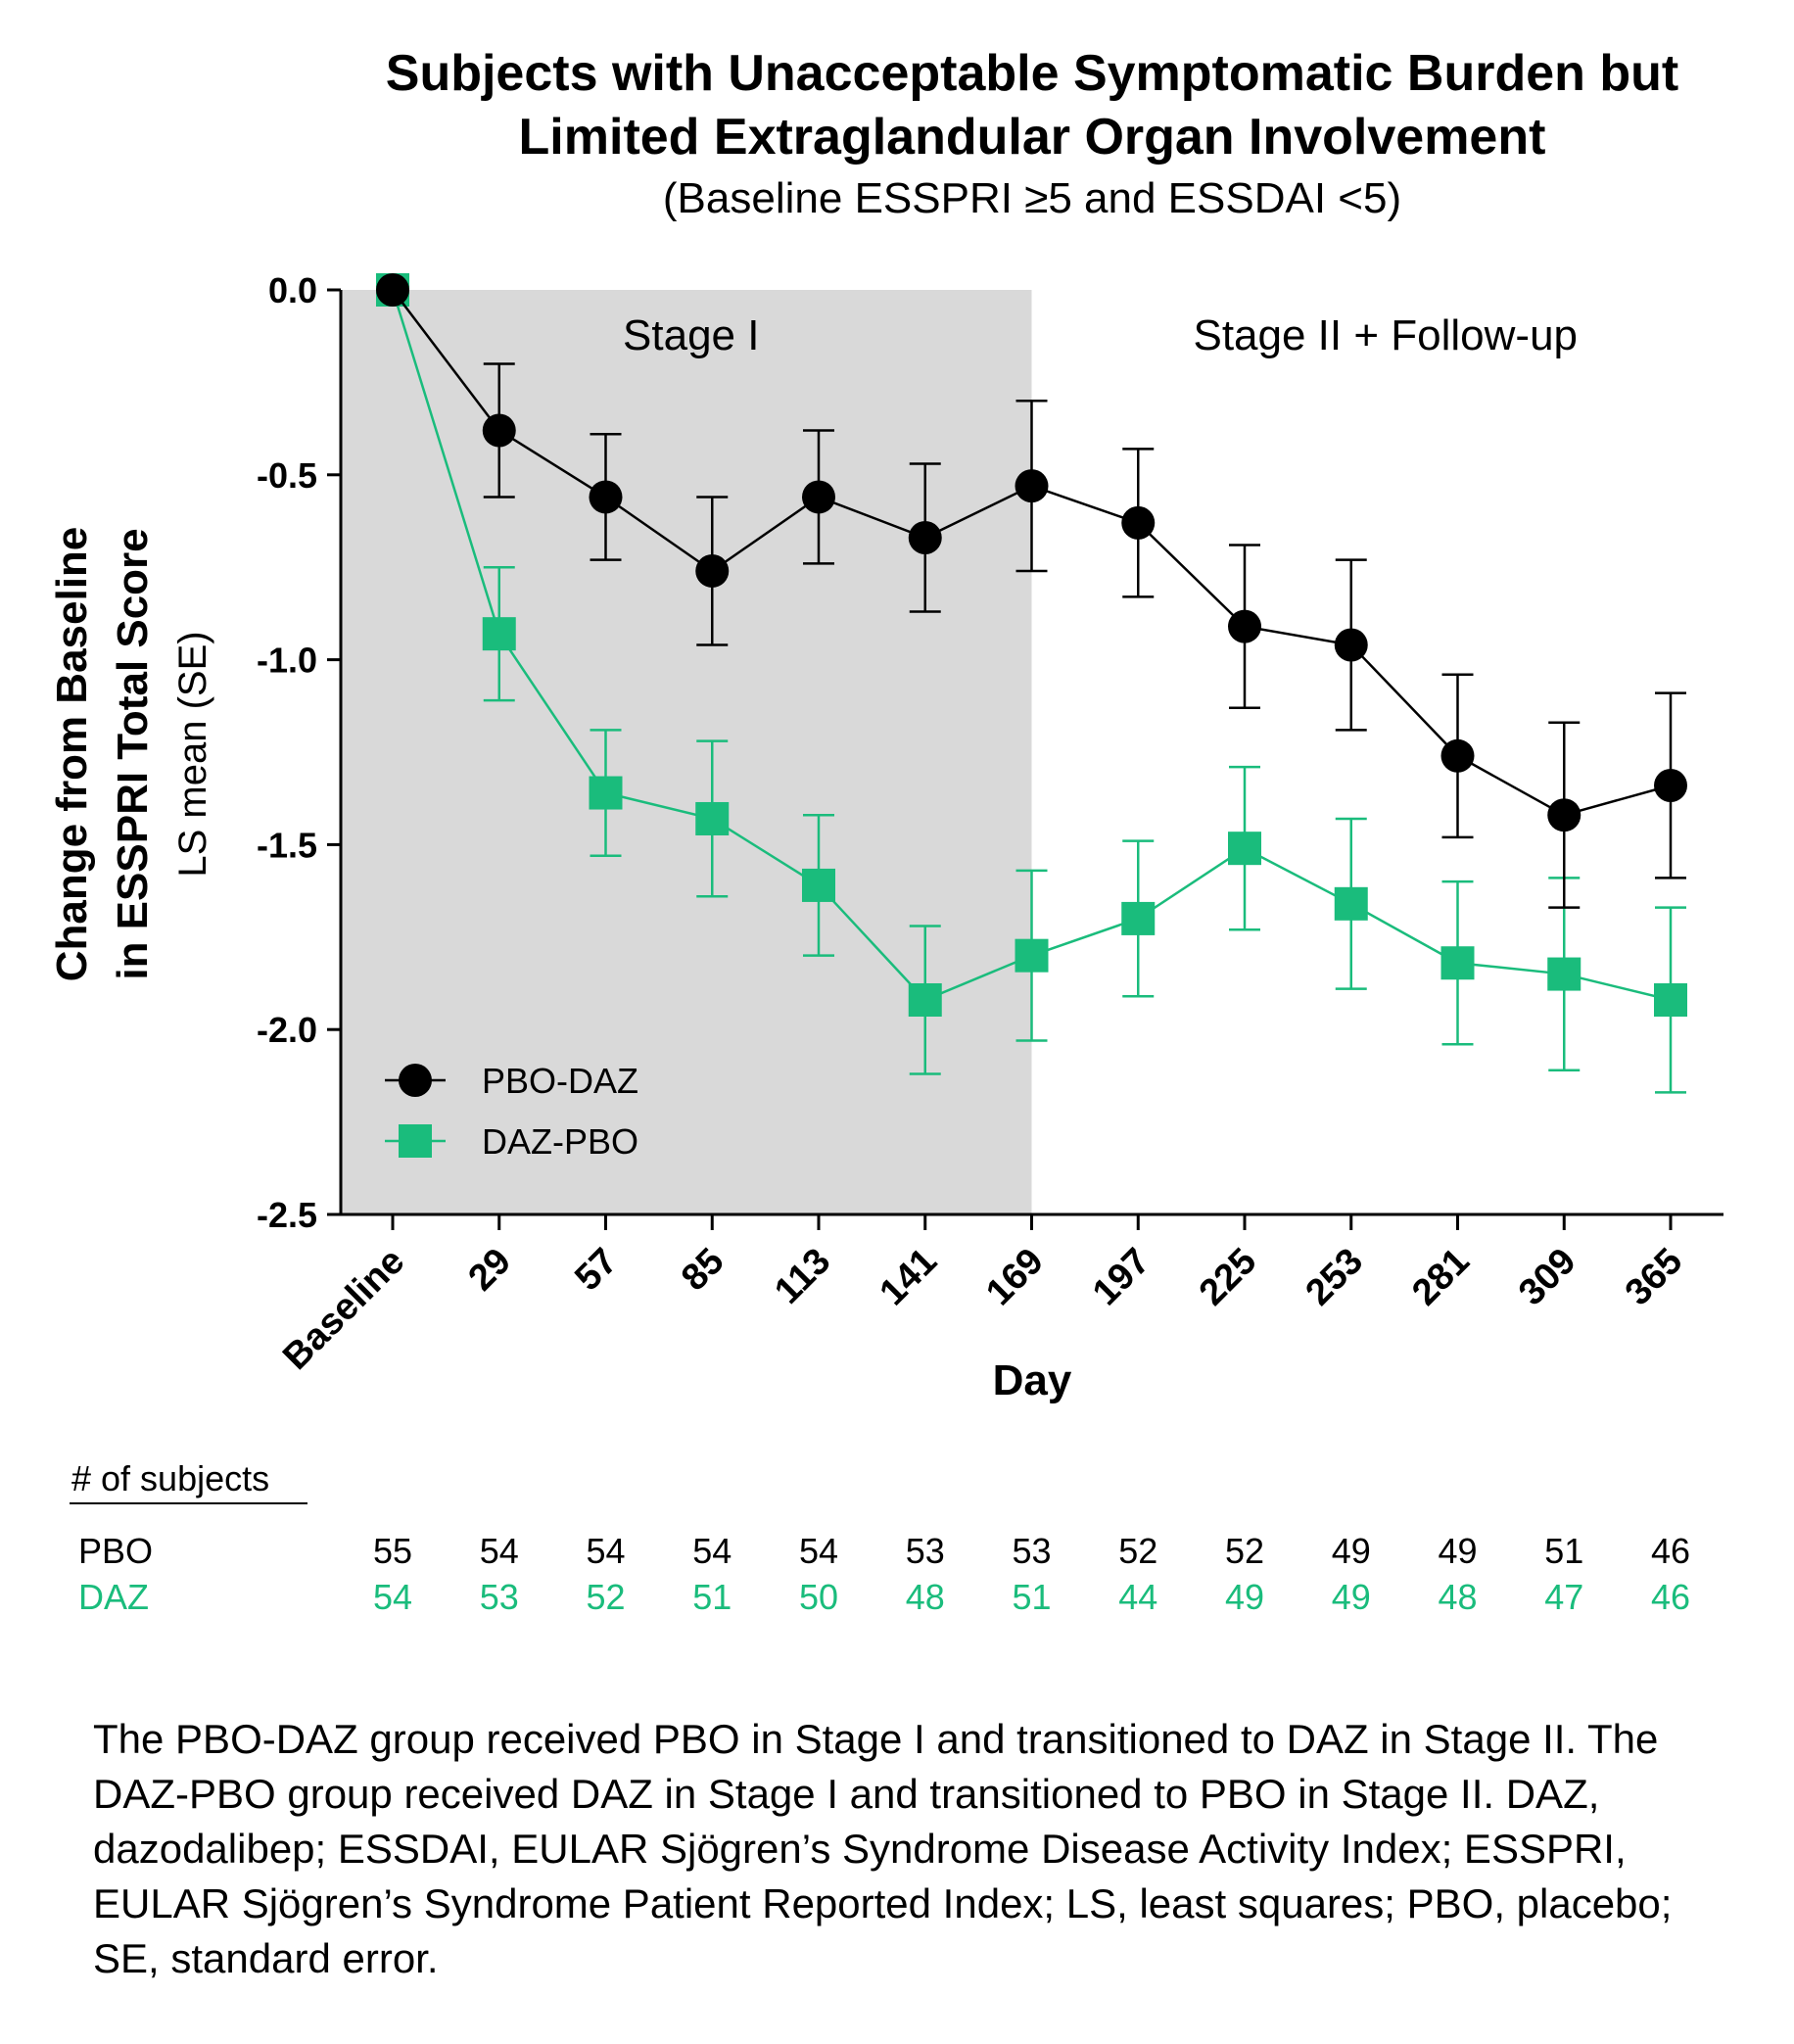  Describe the element at coordinates (560, 1081) in the screenshot. I see `legend-label-pbo-daz: PBO-DAZ` at that location.